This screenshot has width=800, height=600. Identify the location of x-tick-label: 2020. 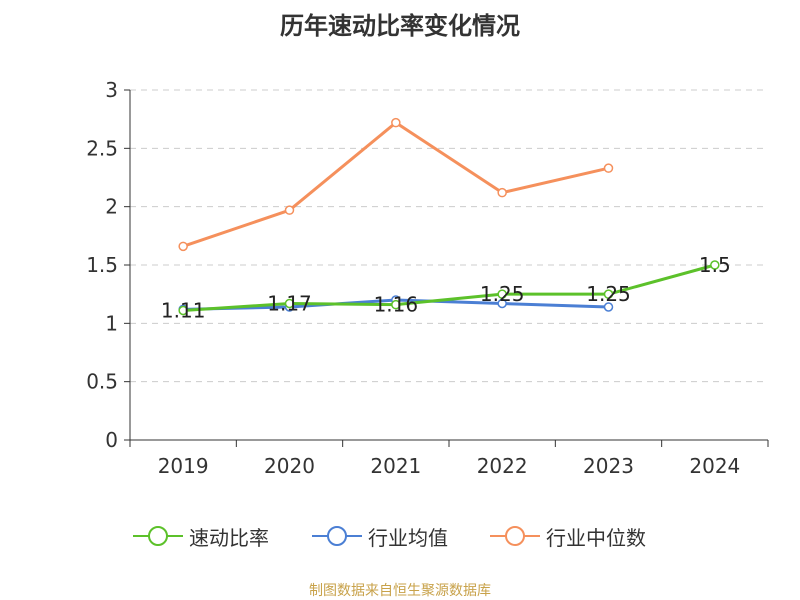
(289, 466).